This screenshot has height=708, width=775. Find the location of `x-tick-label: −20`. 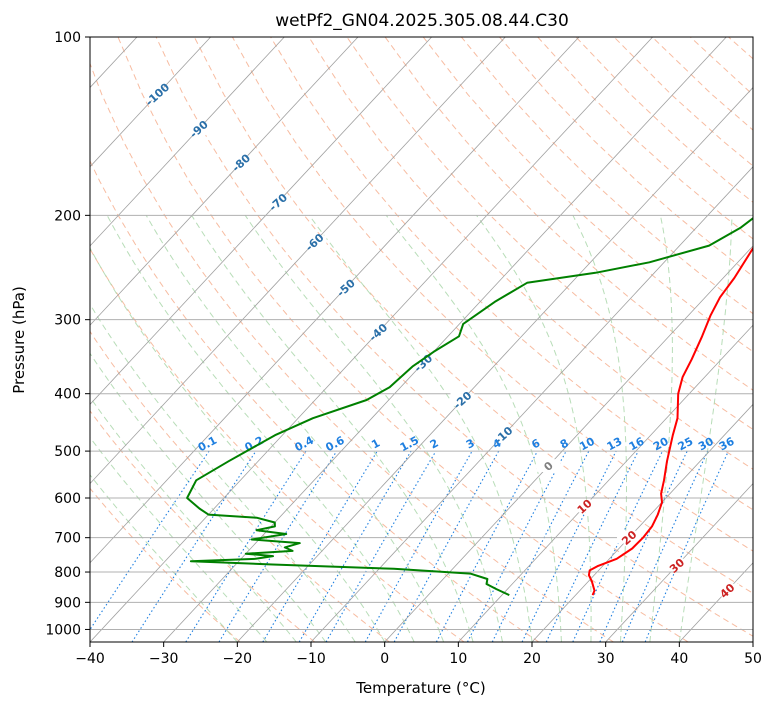

x-tick-label: −20 is located at coordinates (238, 659).